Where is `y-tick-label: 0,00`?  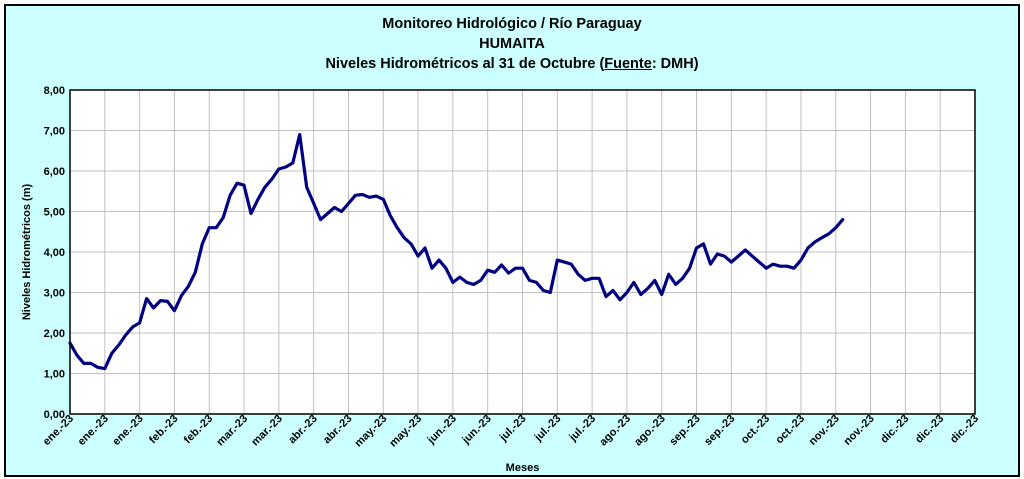
y-tick-label: 0,00 is located at coordinates (54, 415).